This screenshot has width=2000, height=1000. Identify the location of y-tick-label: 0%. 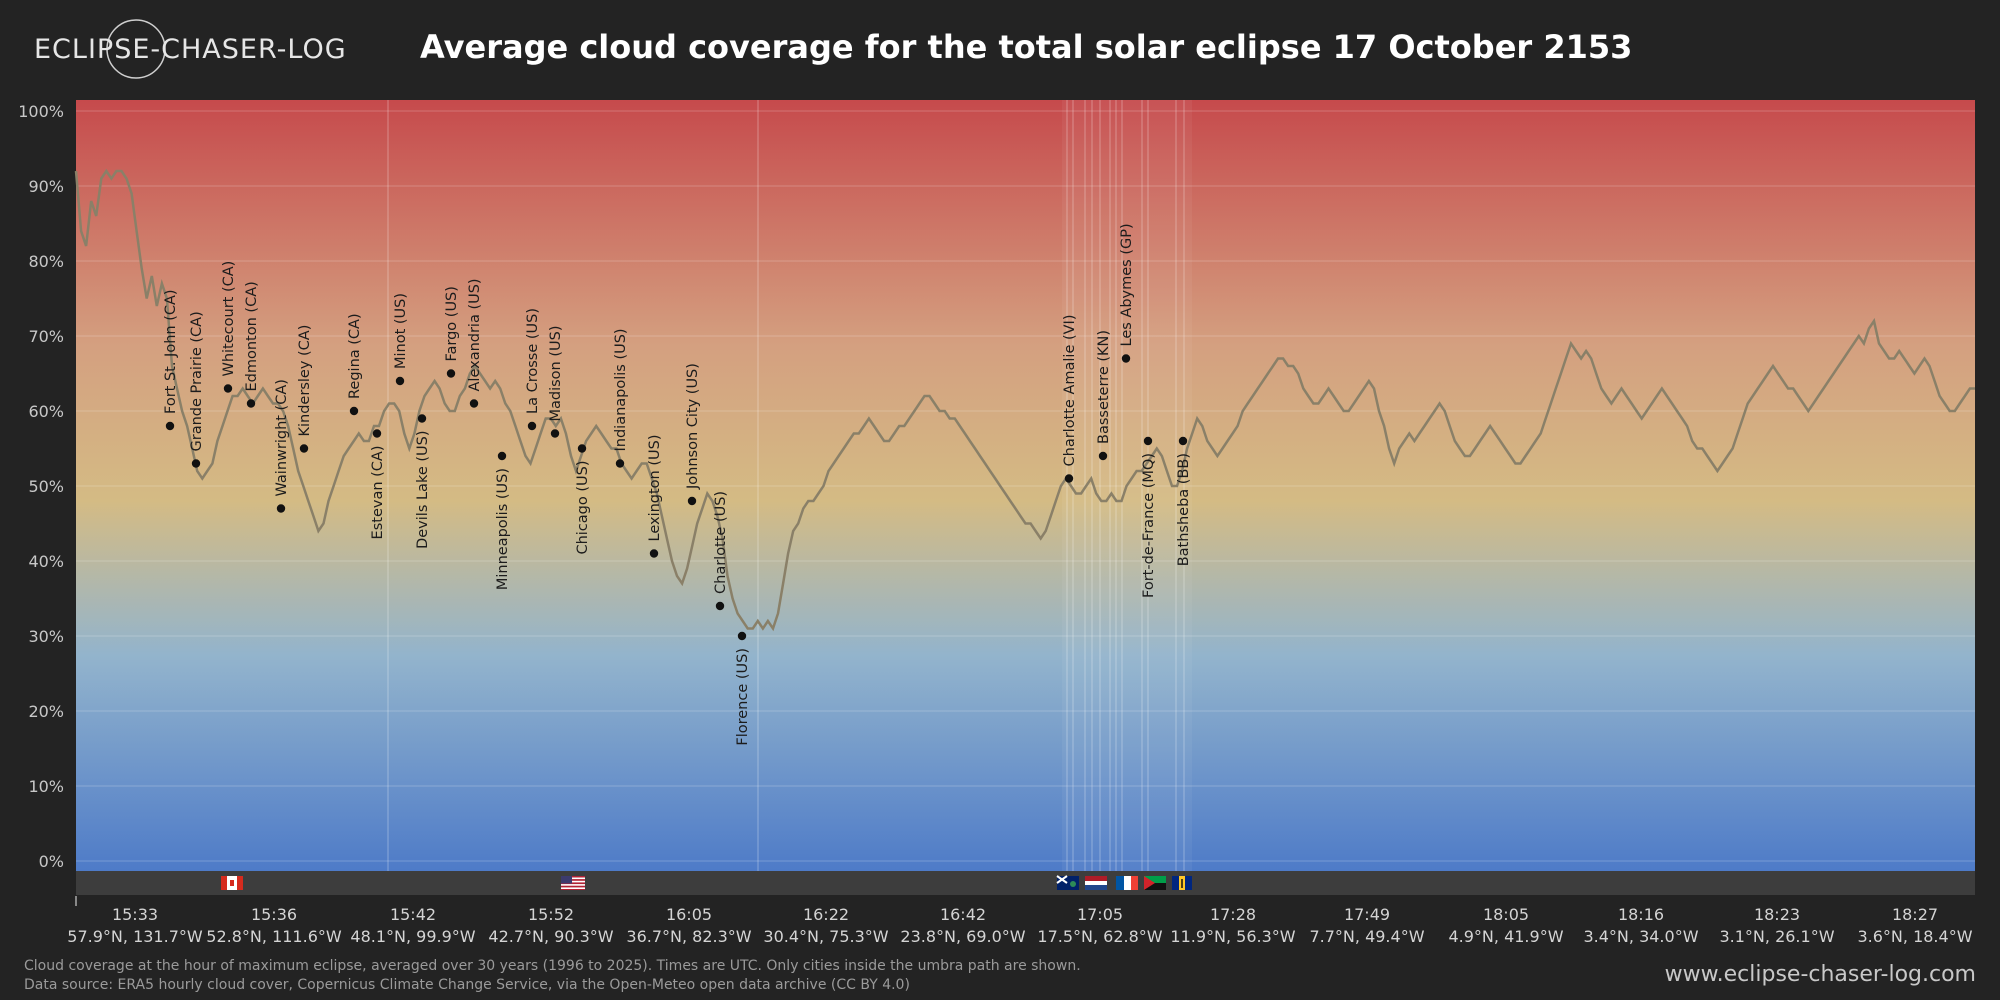
(51, 861).